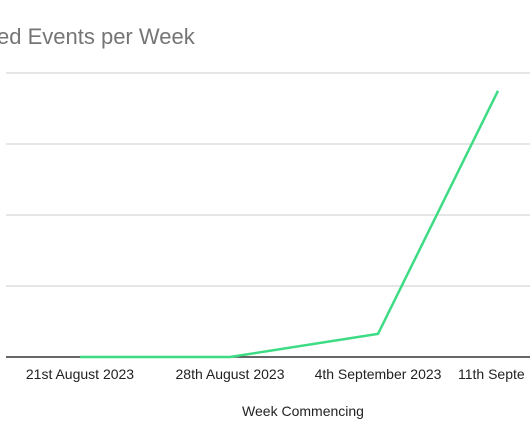  What do you see at coordinates (378, 374) in the screenshot?
I see `x-tick-label: 4th September 2023` at bounding box center [378, 374].